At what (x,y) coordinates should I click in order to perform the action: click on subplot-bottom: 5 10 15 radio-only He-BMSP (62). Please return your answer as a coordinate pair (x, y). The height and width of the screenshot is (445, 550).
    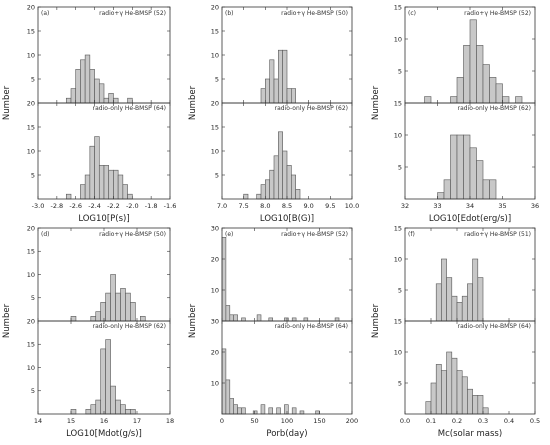
    Looking at the image, I should click on (465, 149).